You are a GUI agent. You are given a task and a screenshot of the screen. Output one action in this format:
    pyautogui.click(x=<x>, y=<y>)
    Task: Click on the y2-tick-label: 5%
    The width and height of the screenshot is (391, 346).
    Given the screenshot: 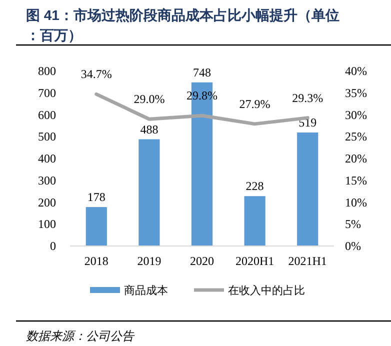 What is the action you would take?
    pyautogui.click(x=353, y=224)
    